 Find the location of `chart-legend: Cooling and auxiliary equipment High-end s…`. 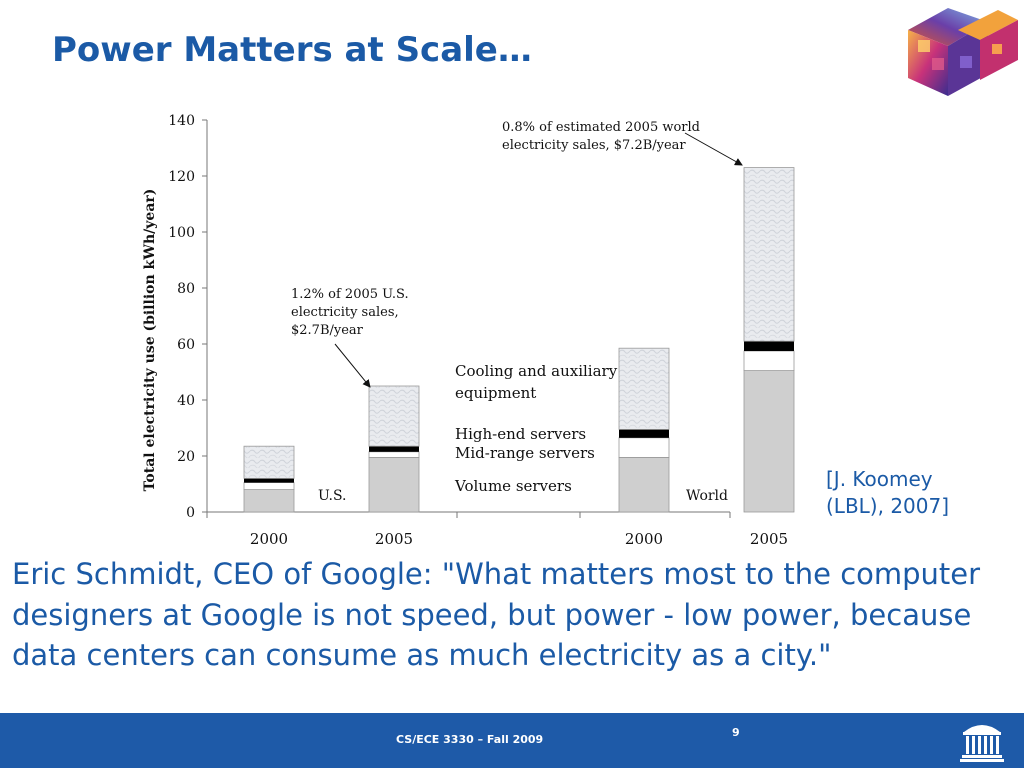

chart-legend: Cooling and auxiliary equipment High-end s… is located at coordinates (536, 428).